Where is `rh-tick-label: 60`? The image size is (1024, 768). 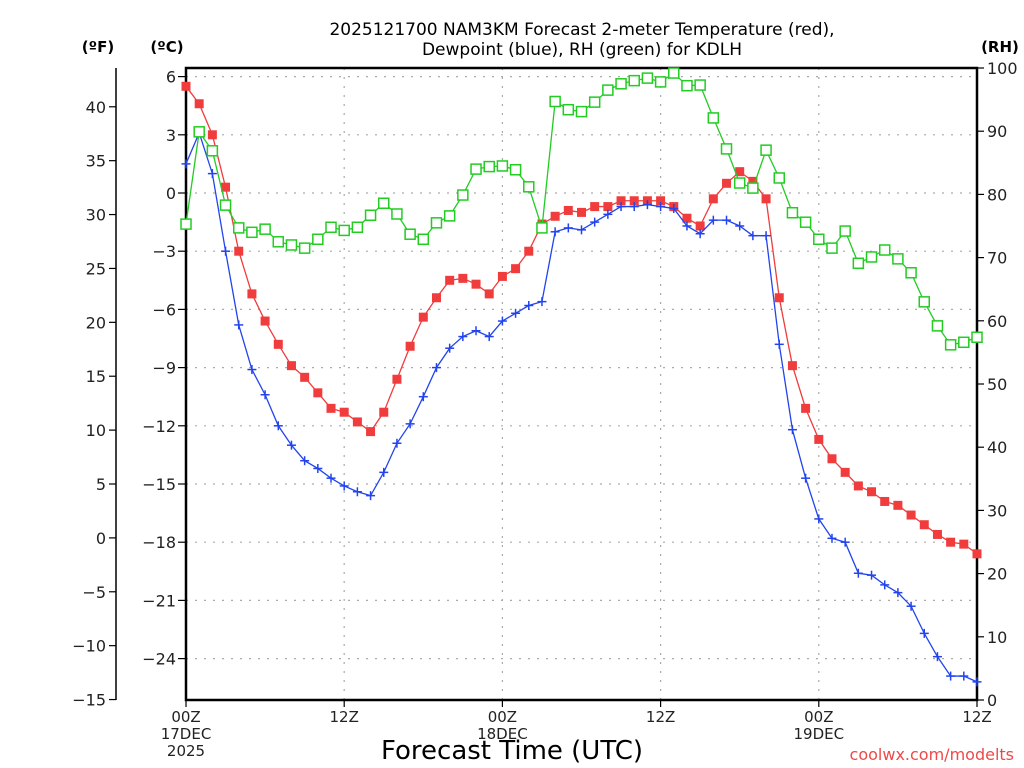
rh-tick-label: 60 is located at coordinates (997, 321).